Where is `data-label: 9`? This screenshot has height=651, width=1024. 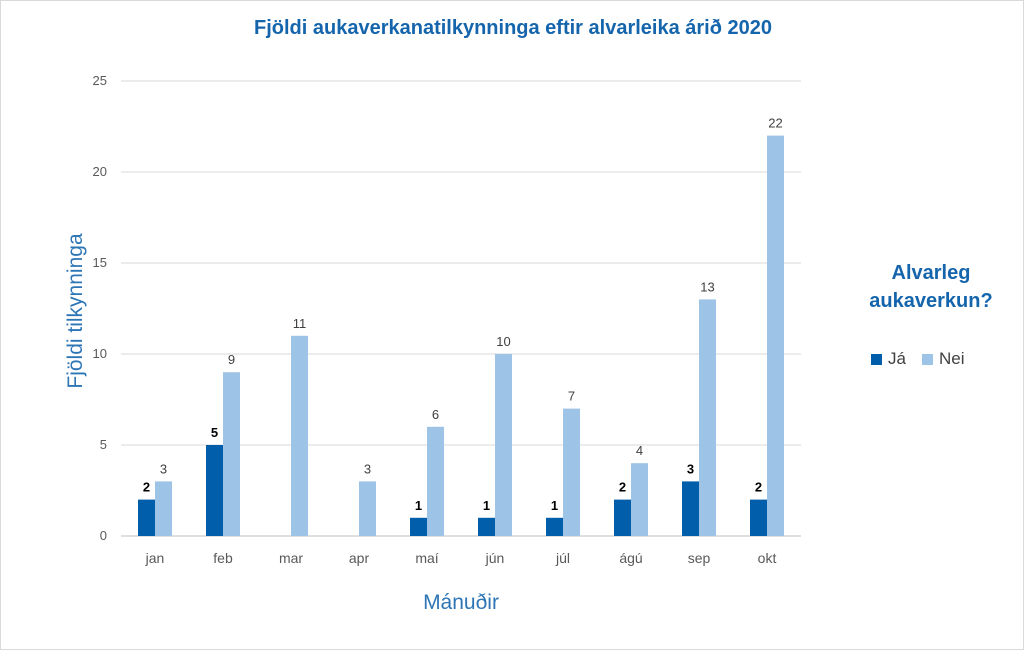 data-label: 9 is located at coordinates (231, 359).